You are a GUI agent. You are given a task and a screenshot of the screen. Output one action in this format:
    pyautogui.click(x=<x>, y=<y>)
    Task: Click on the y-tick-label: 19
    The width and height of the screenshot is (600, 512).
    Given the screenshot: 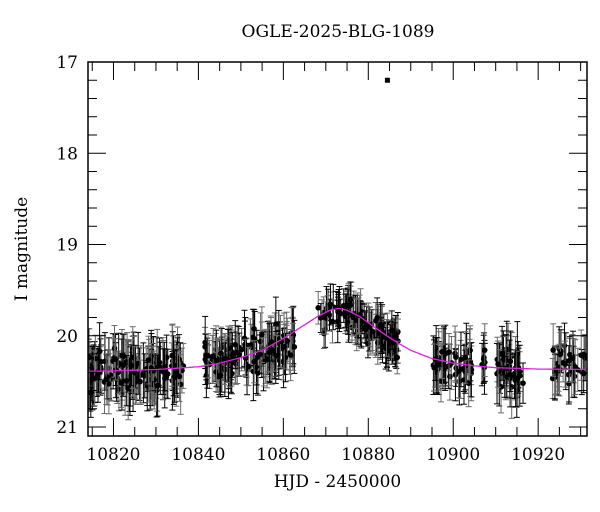 What is the action you would take?
    pyautogui.click(x=67, y=246)
    